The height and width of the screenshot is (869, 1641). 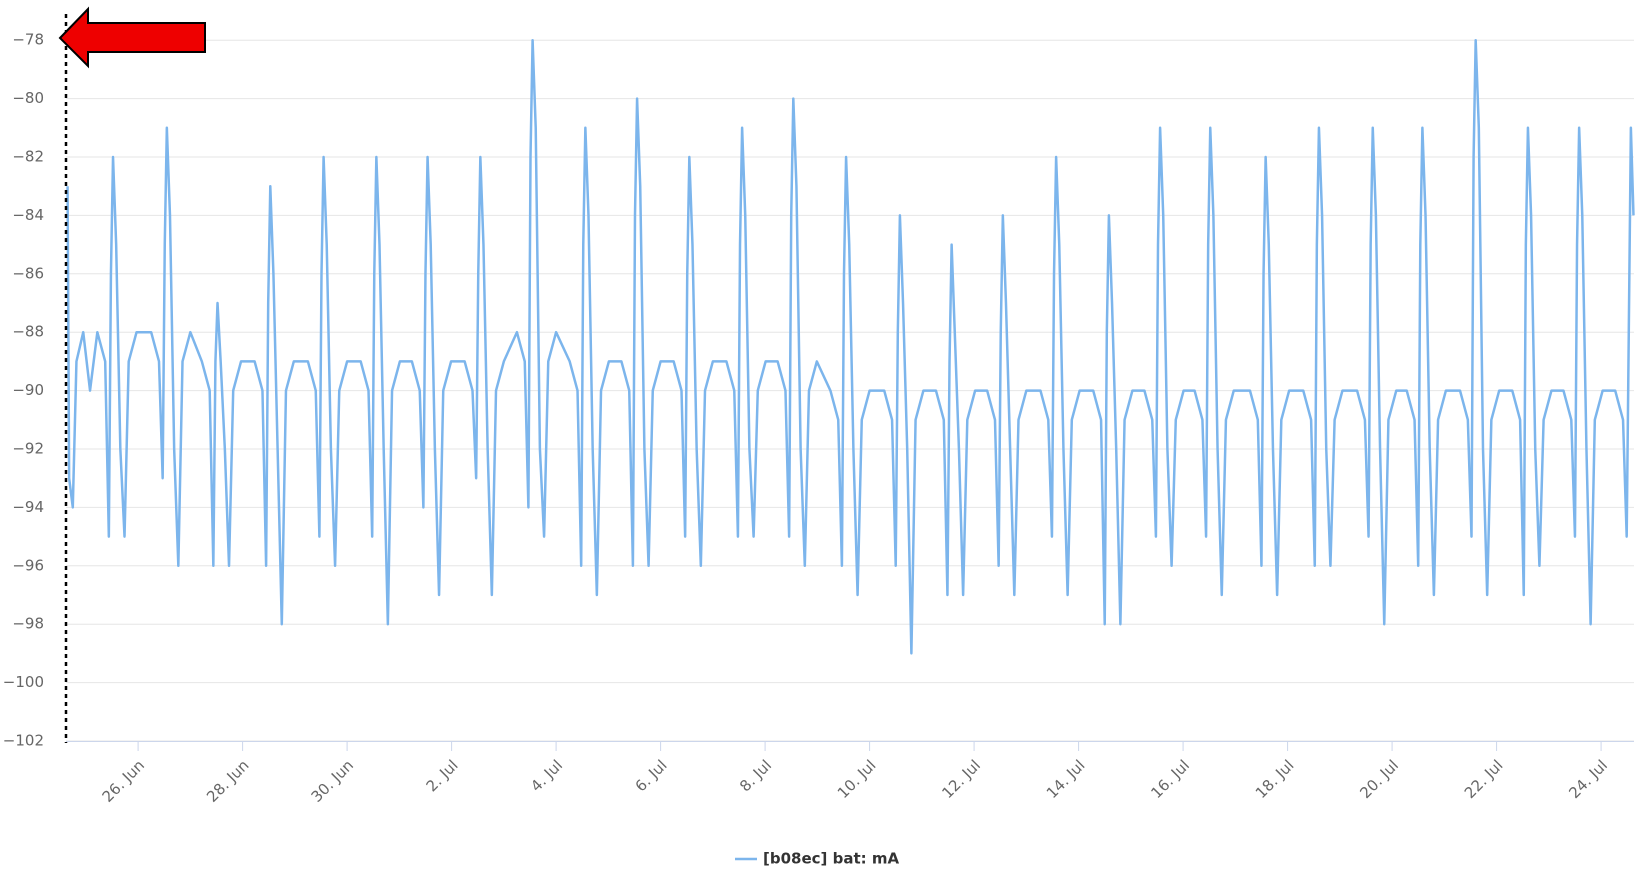 What do you see at coordinates (124, 781) in the screenshot?
I see `x-tick-label: 26. Jun` at bounding box center [124, 781].